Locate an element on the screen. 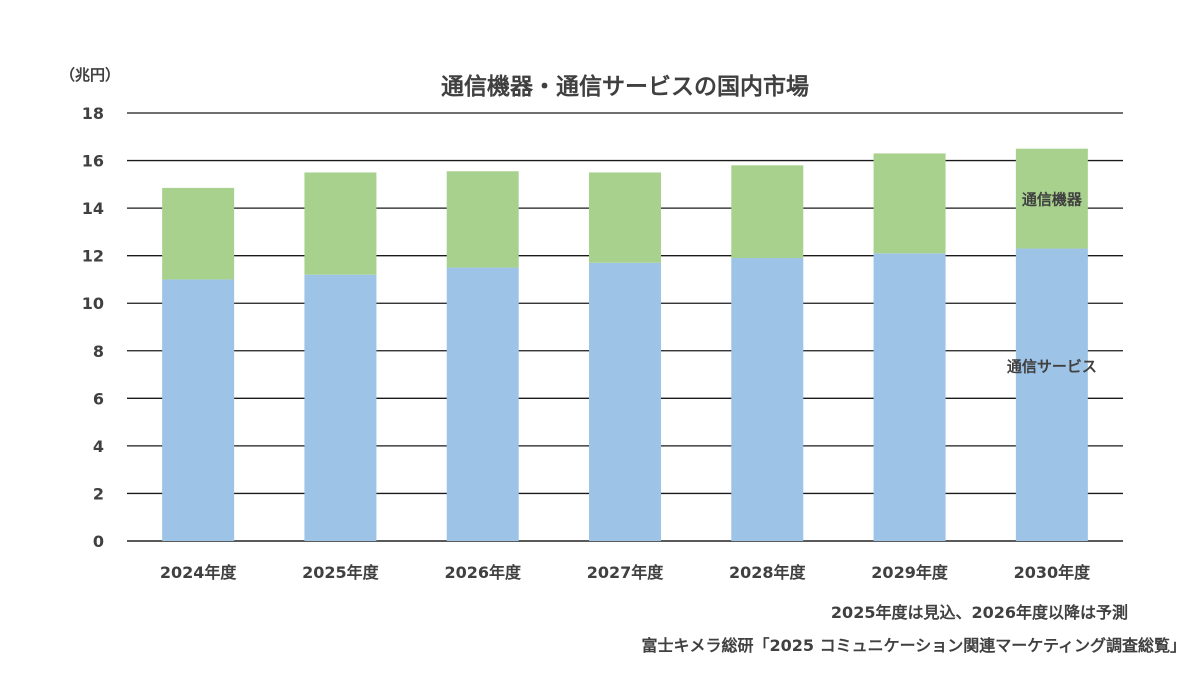 This screenshot has width=1200, height=675. y-axis-ticks: 0 2 4 6 8 10 12 14 16 18 is located at coordinates (93, 327).